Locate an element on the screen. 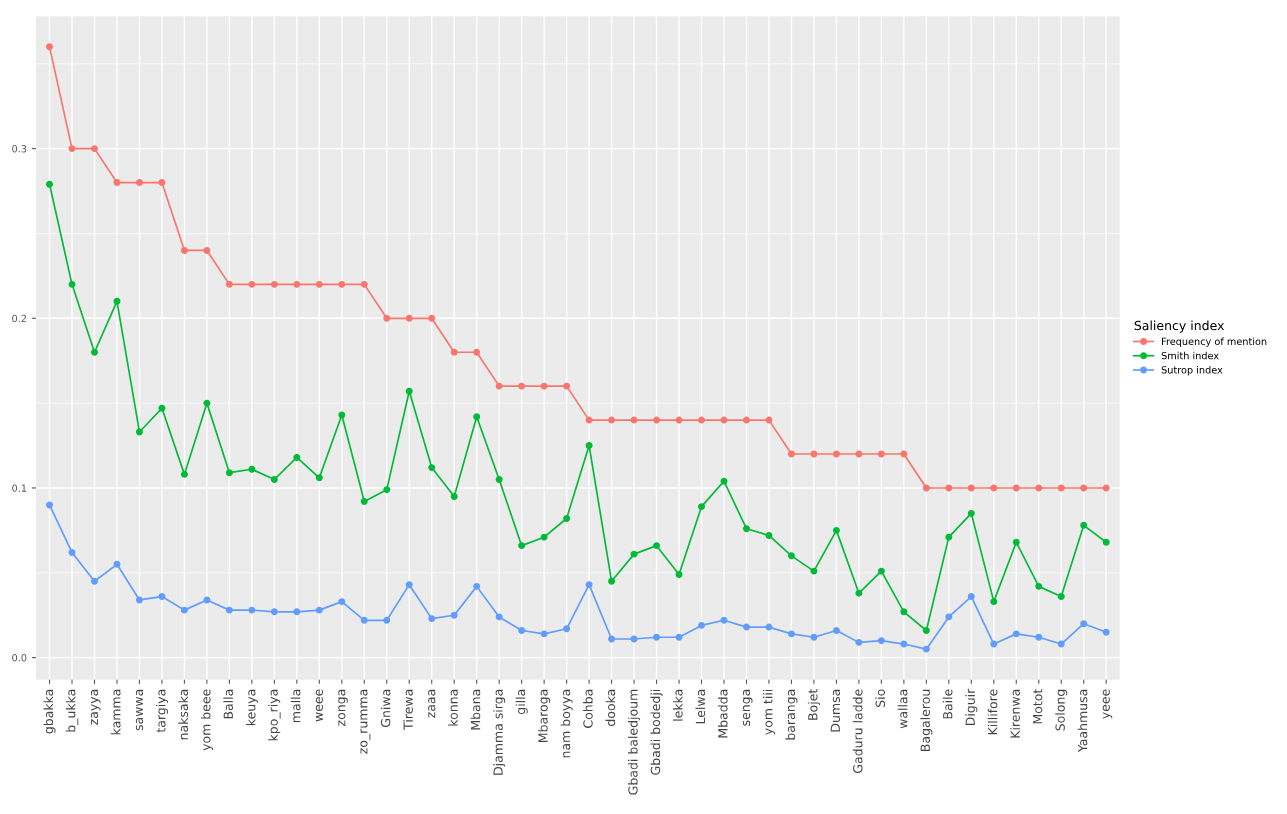 Image resolution: width=1287 pixels, height=814 pixels. x-tick-label: Yaahmusa is located at coordinates (1082, 721).